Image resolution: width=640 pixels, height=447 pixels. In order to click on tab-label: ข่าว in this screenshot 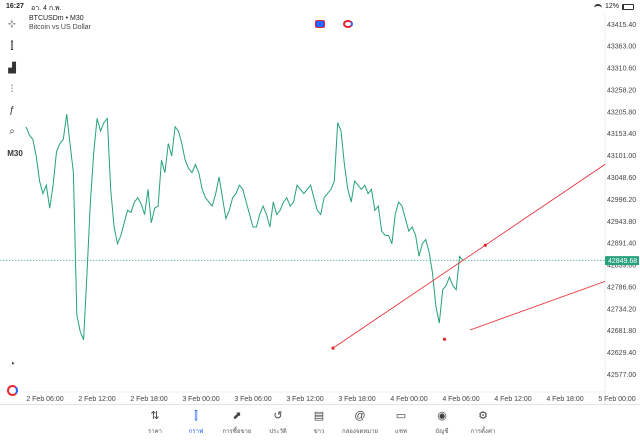, I will do `click(319, 432)`.